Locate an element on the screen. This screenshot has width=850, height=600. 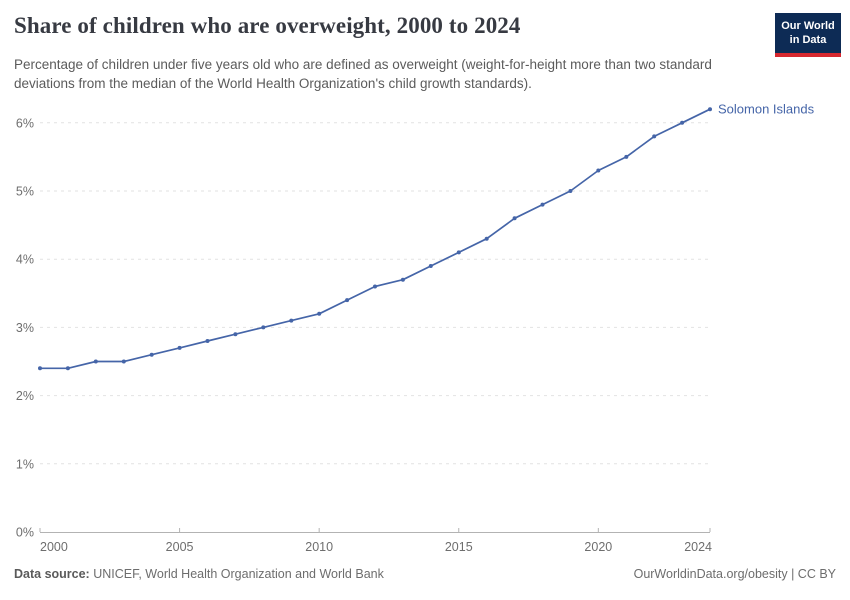
owid-logo-line2: in Data is located at coordinates (808, 40).